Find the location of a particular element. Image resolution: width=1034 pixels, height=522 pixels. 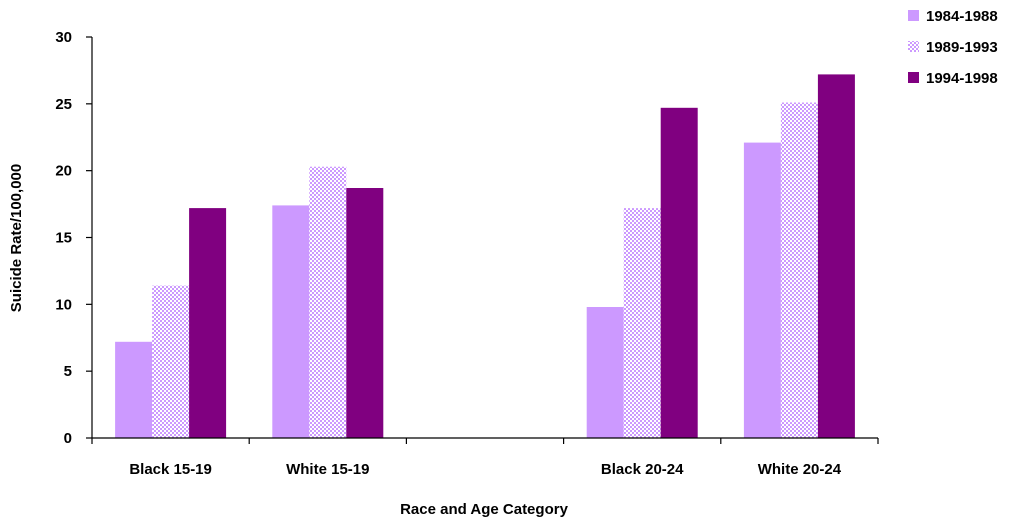

bar-black-15-19-1989-1993 is located at coordinates (171, 361).